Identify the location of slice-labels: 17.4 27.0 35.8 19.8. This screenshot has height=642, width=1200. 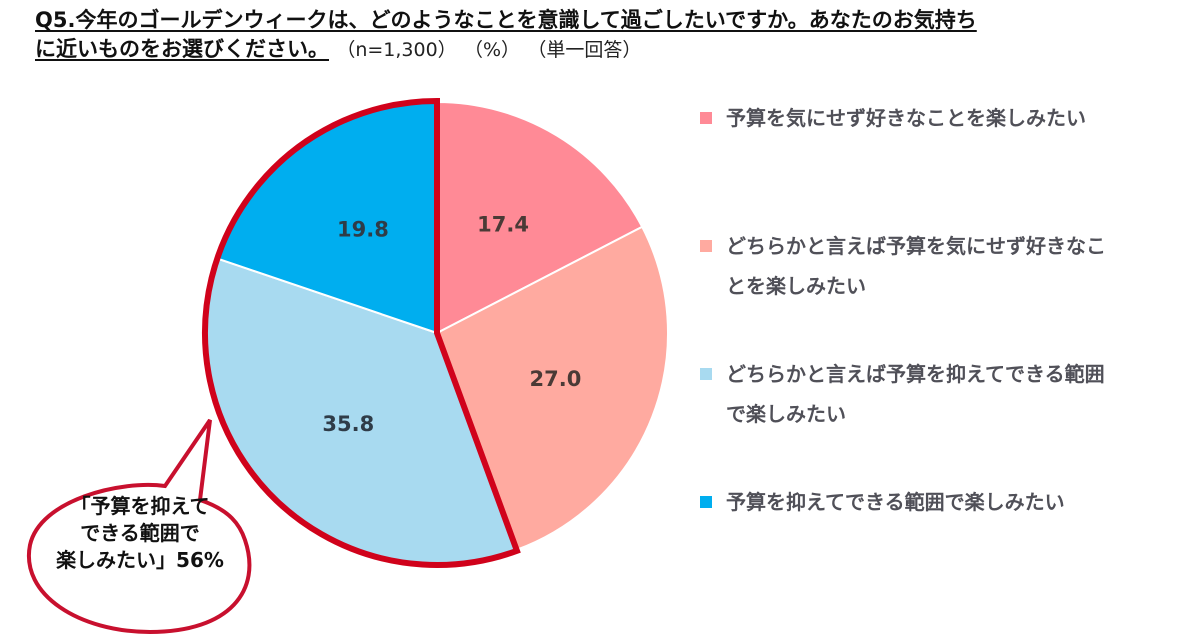
(451, 323).